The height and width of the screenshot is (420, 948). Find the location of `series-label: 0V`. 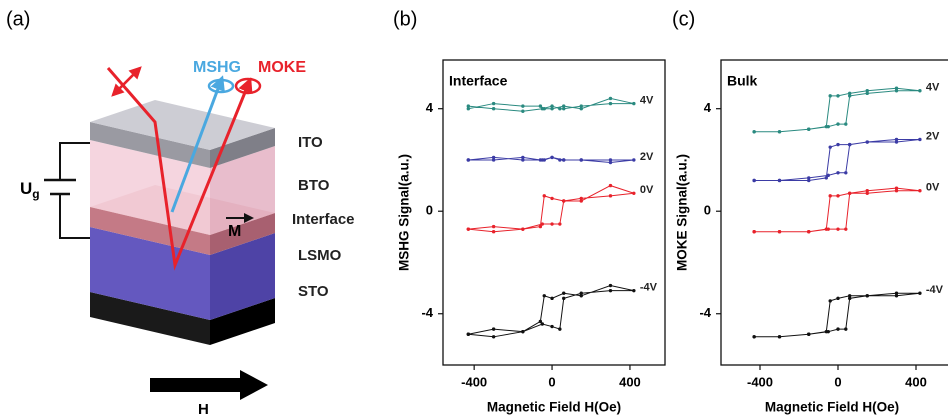

series-label: 0V is located at coordinates (933, 188).